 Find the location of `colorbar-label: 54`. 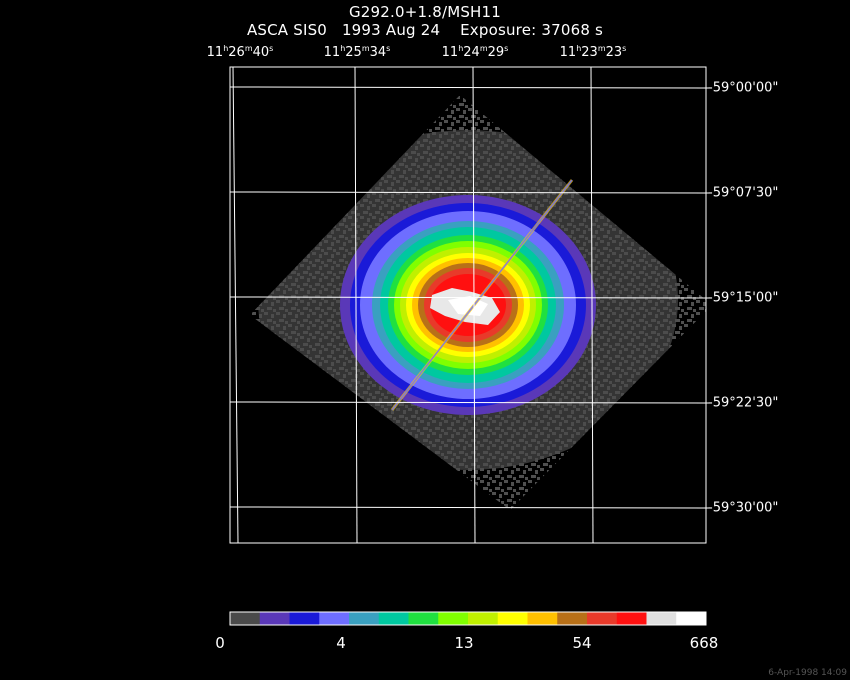

colorbar-label: 54 is located at coordinates (582, 643).